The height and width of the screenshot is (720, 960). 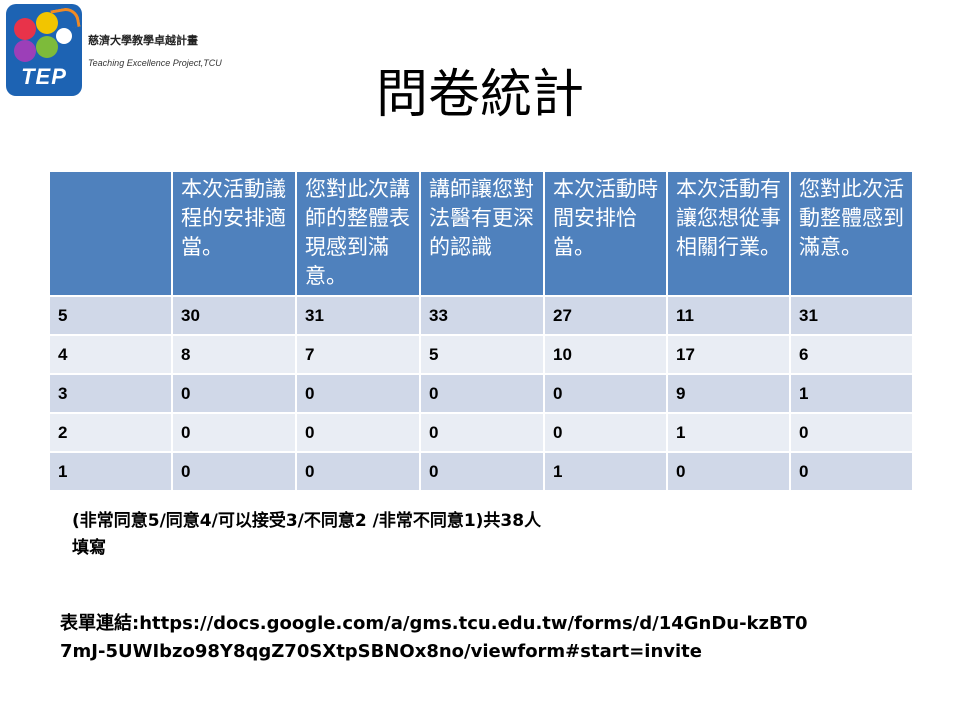 What do you see at coordinates (47, 47) in the screenshot?
I see `logo-dot-green` at bounding box center [47, 47].